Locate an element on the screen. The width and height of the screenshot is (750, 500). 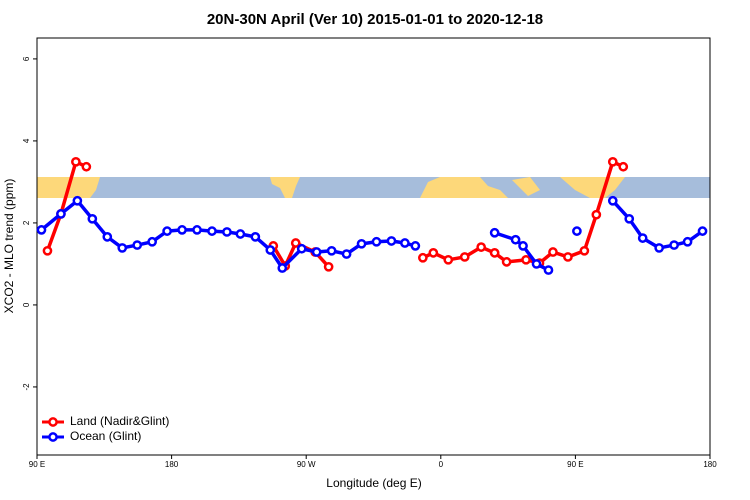
y-tick-label: -2 is located at coordinates (26, 387).